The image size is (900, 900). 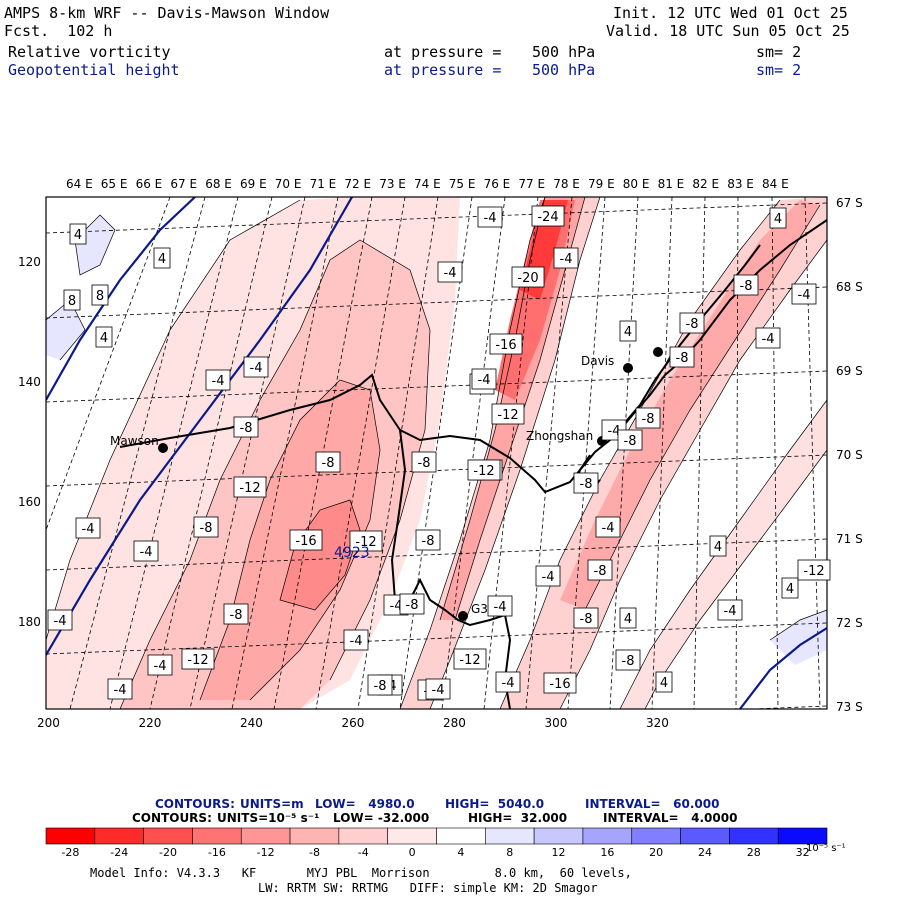 I want to click on colorbar-tick-label: -28, so click(x=70, y=852).